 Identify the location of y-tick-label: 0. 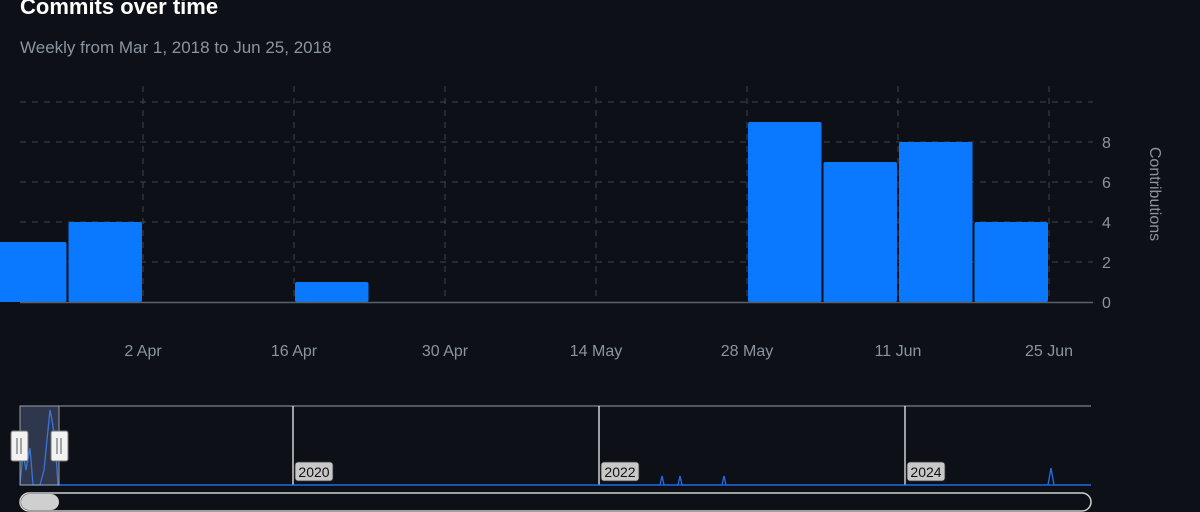
(1106, 303).